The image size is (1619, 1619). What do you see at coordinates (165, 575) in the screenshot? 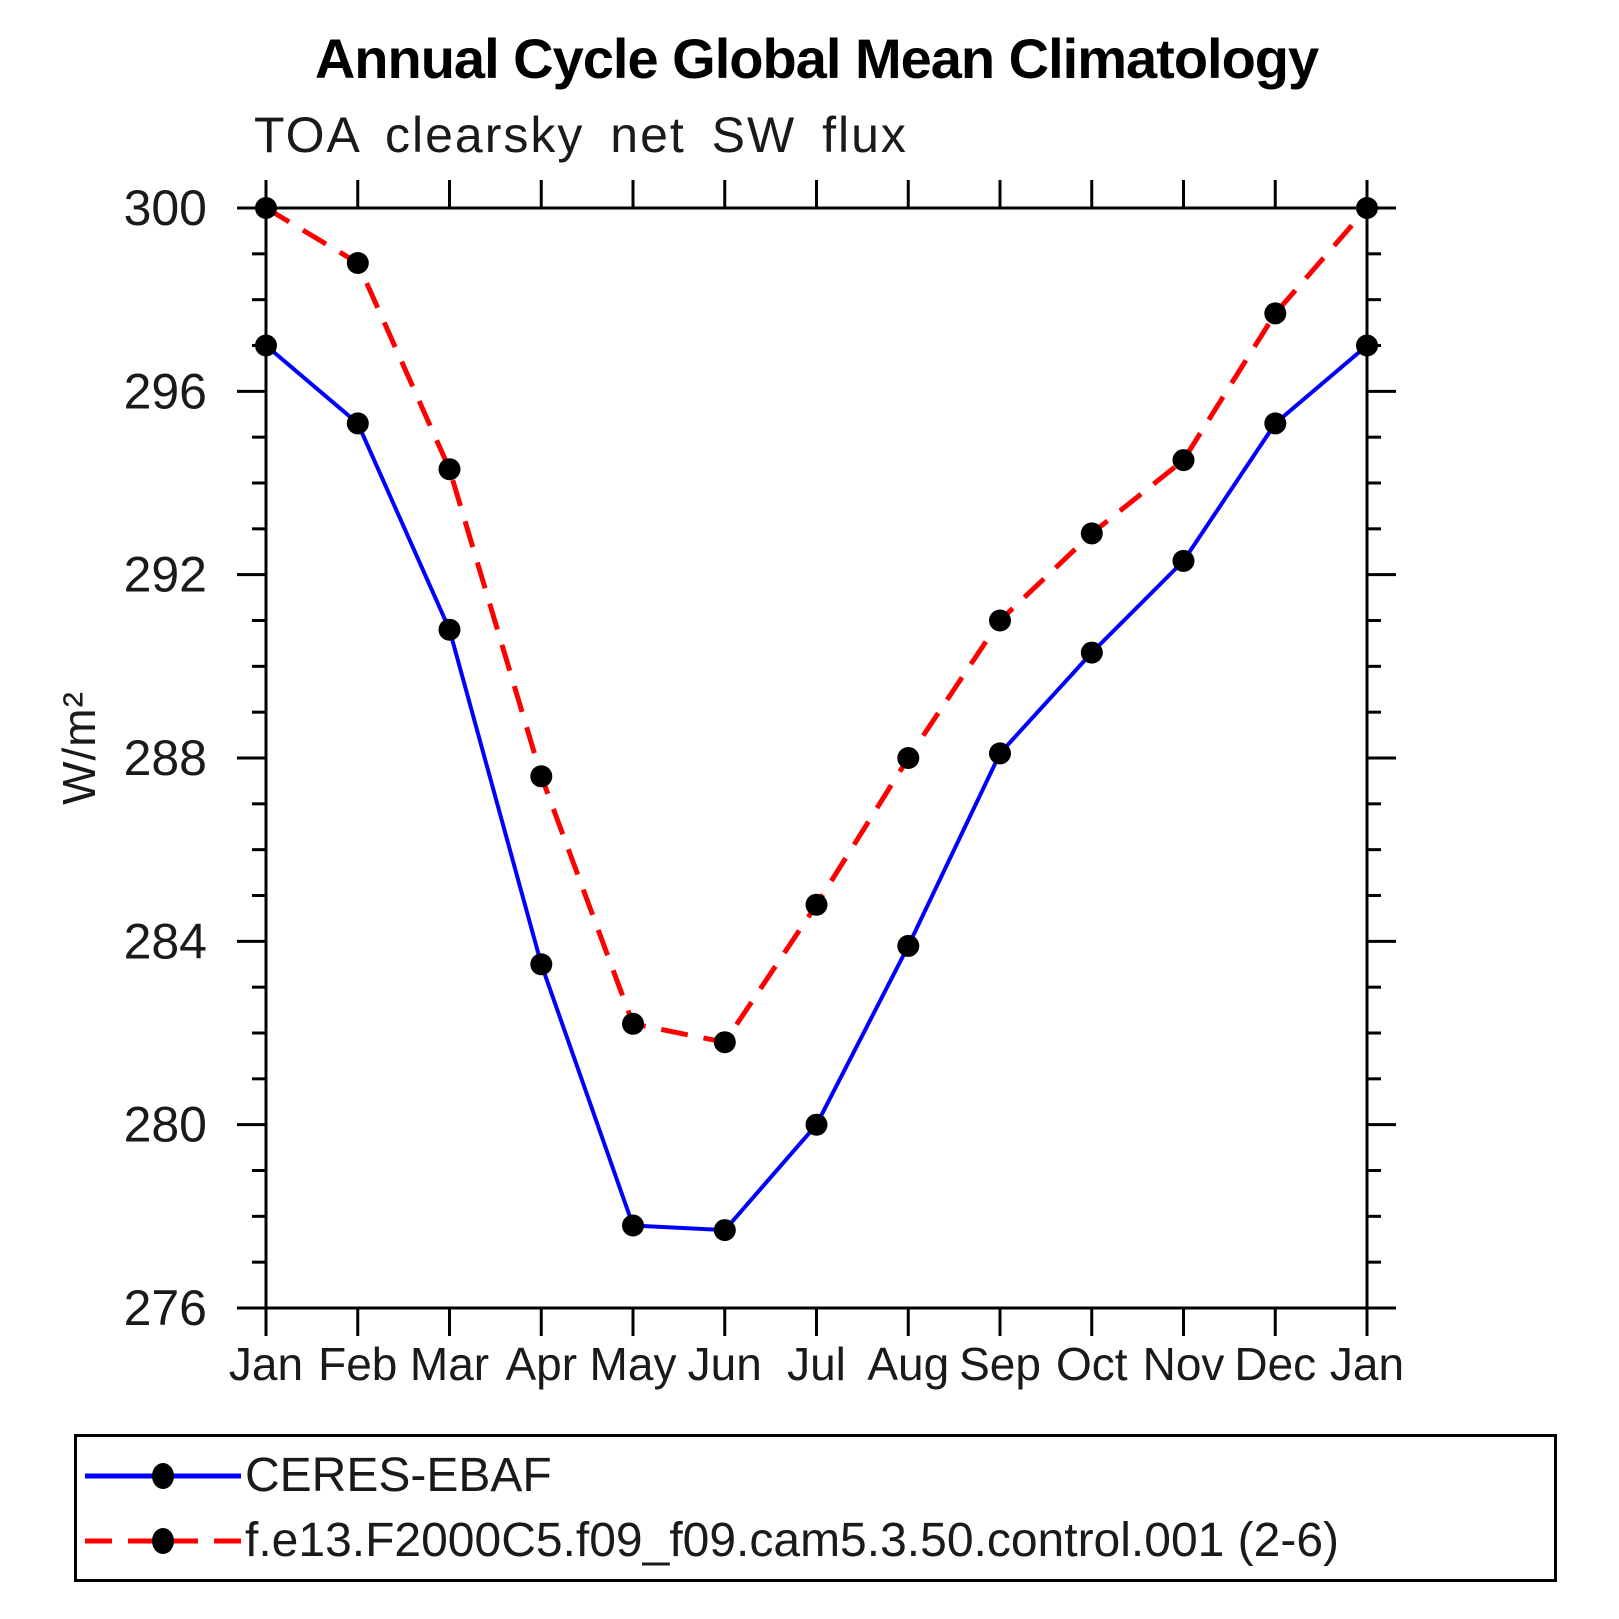
I see `y-axis-tick-label: 292` at bounding box center [165, 575].